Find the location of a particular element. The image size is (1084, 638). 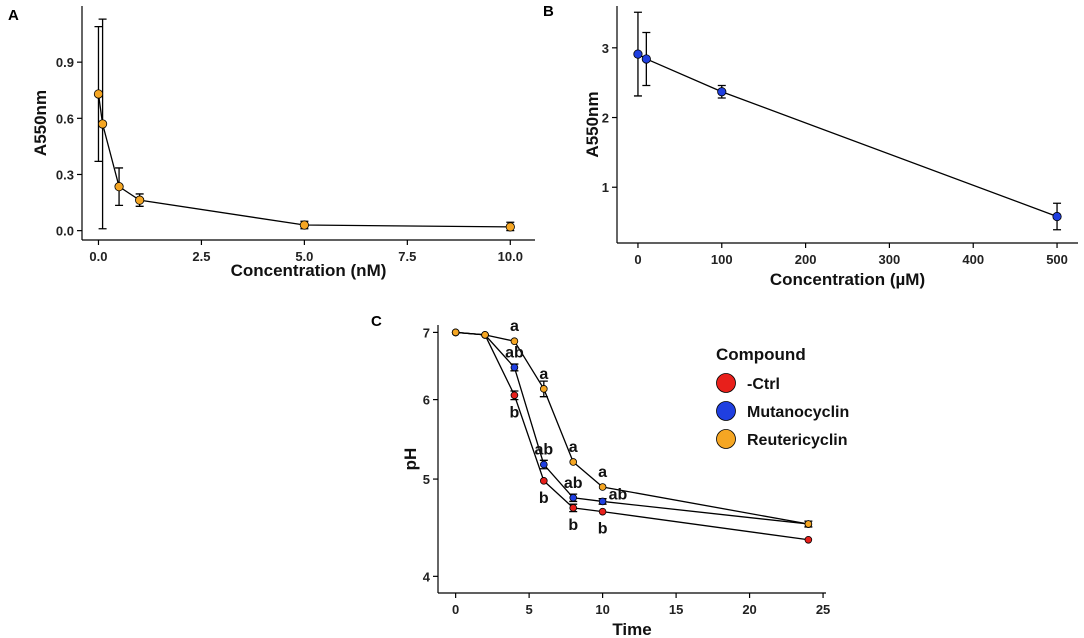

y-axis-title: pH is located at coordinates (410, 459).